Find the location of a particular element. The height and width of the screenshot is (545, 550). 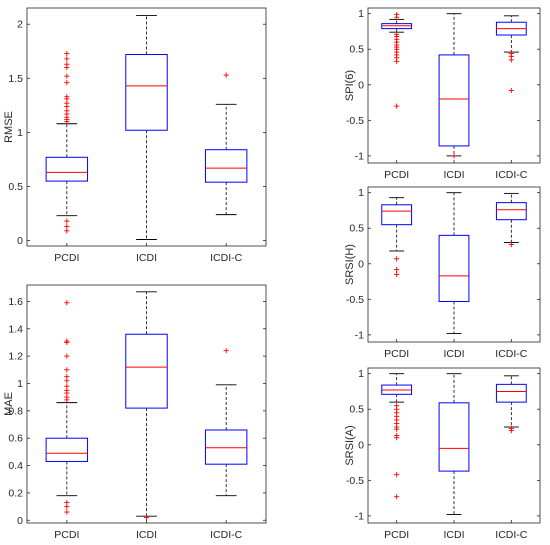

chart-panel-5: -1 -0.5 0 0.5 1 SRSI(A) PCDI ICDI ICDI-C is located at coordinates (442, 454).